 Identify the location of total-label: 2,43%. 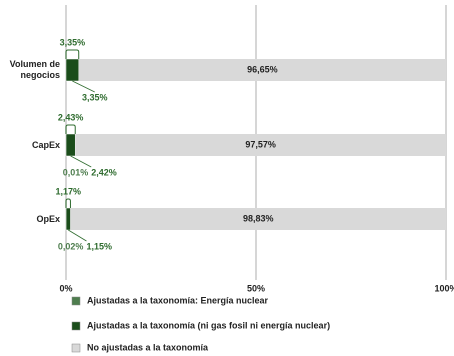
(71, 117).